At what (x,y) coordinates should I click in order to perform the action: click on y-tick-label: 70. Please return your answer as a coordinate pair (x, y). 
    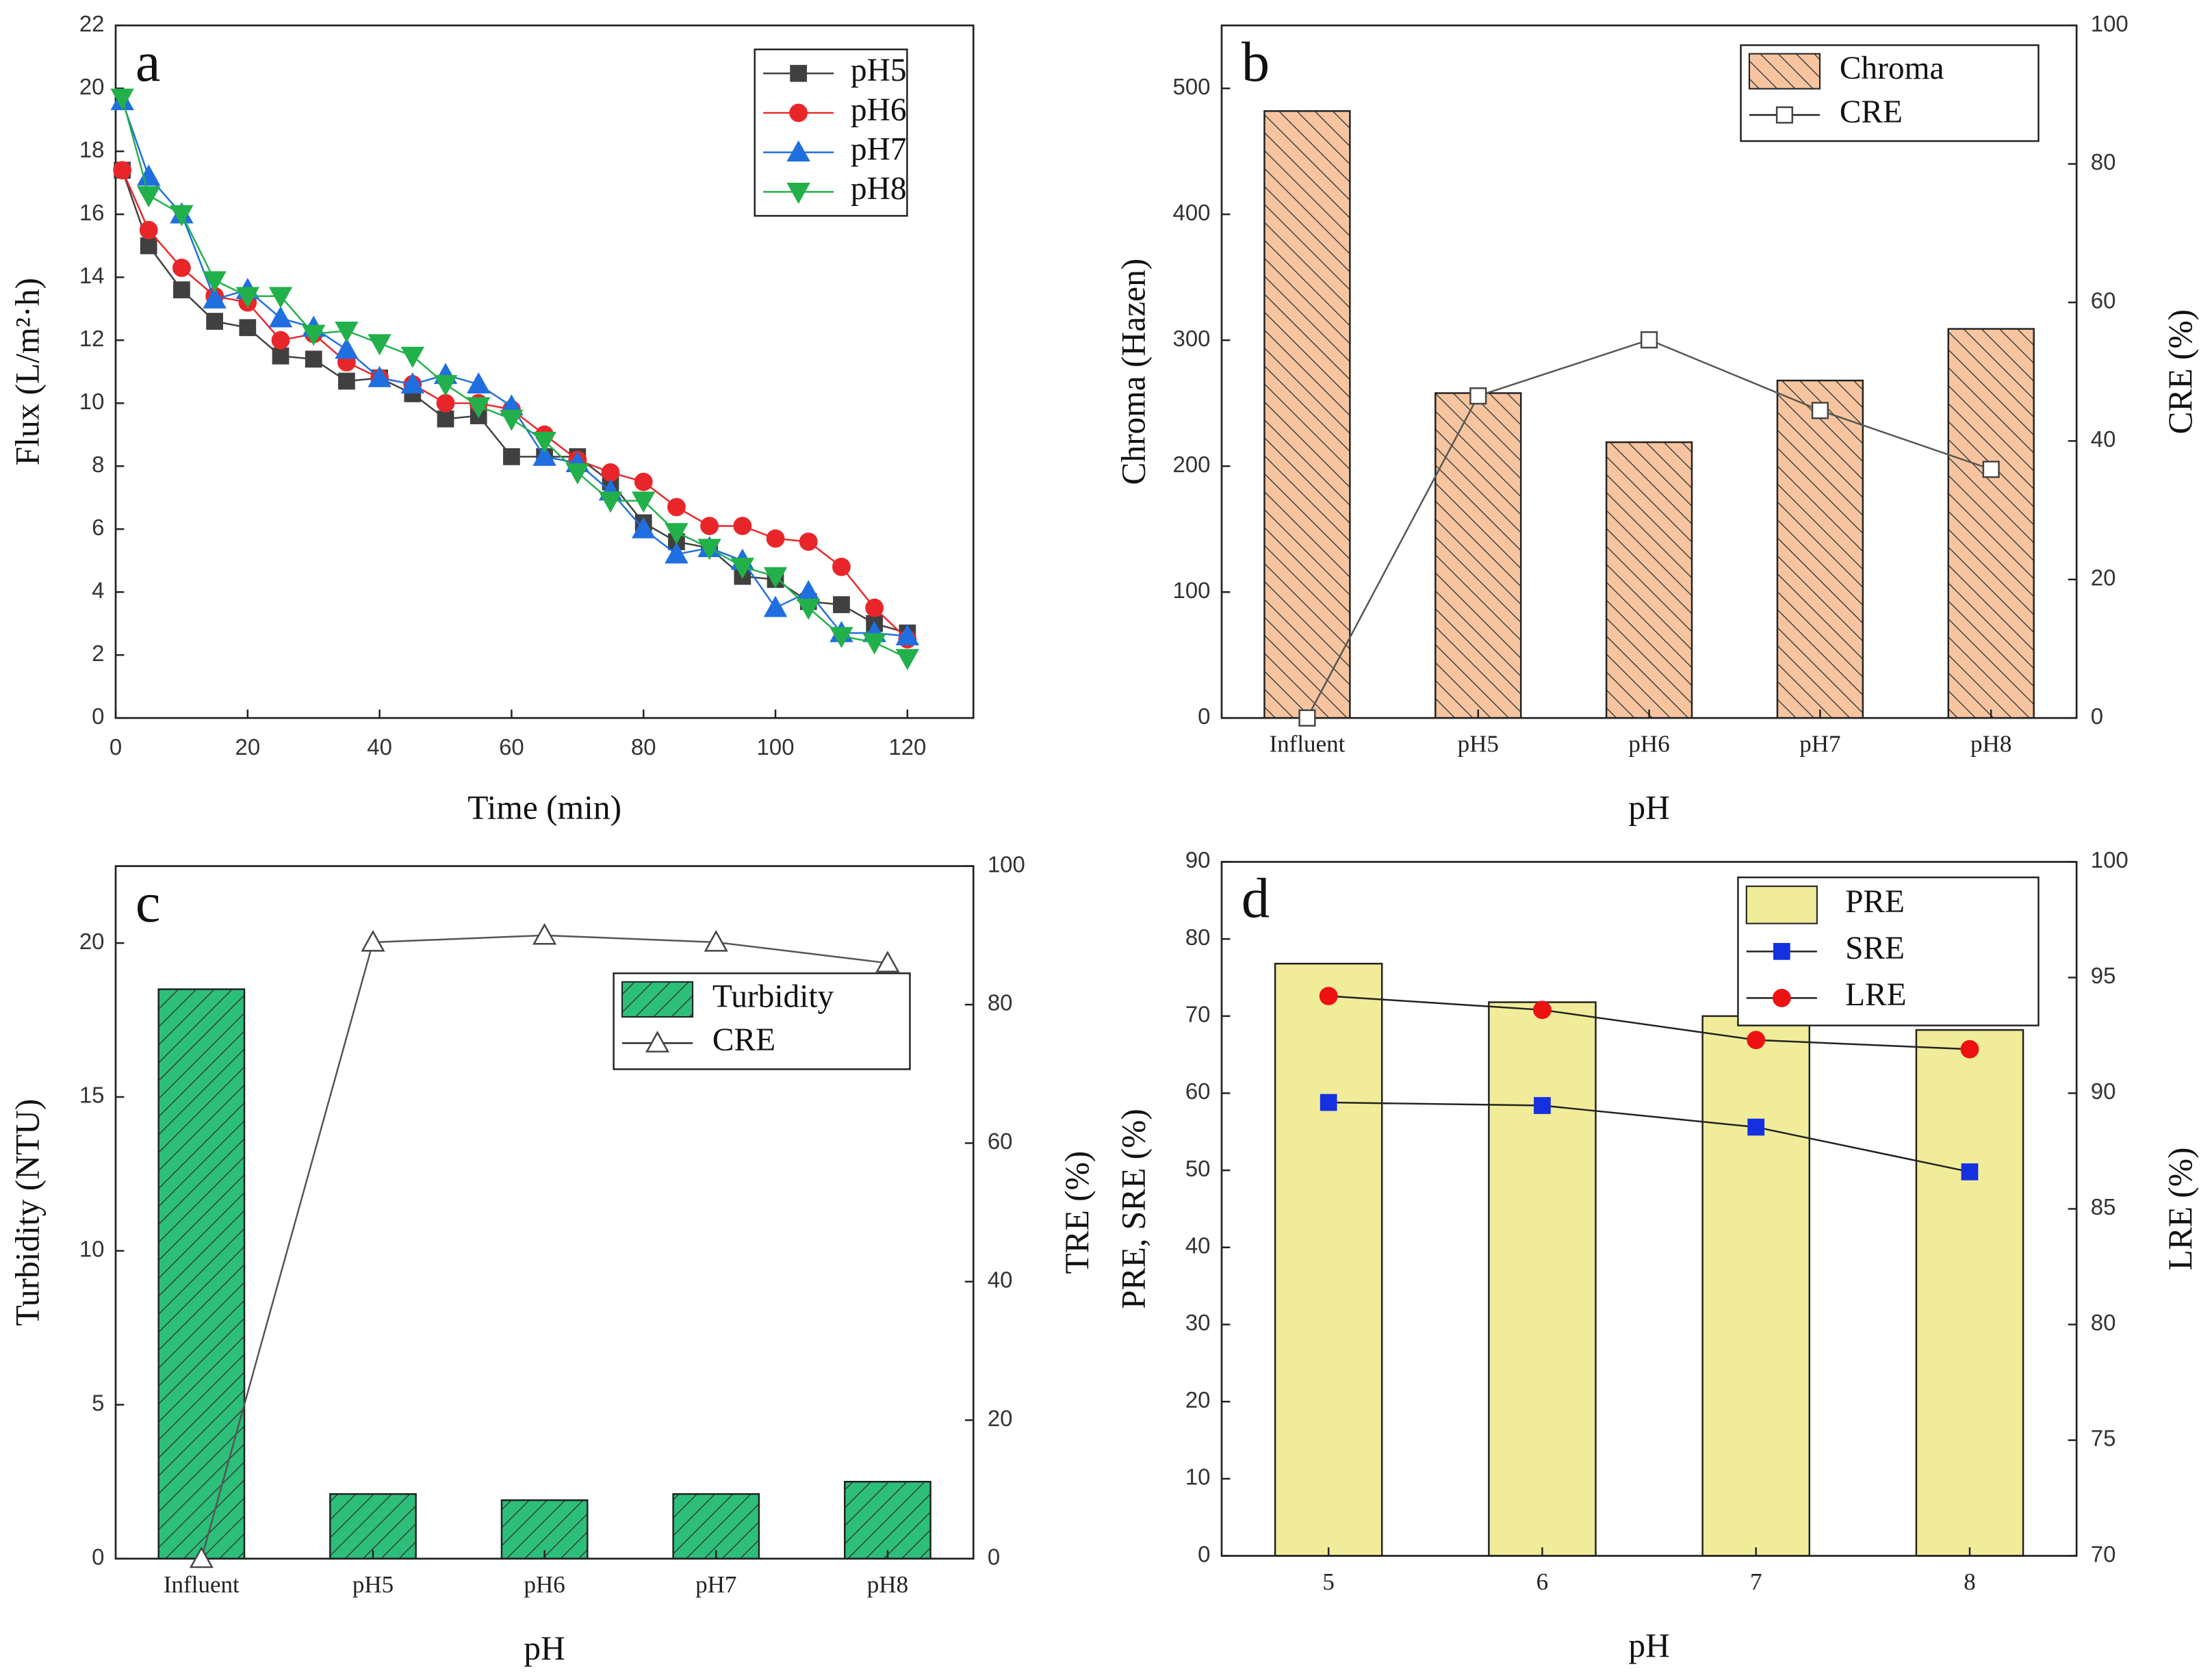
    Looking at the image, I should click on (1198, 1014).